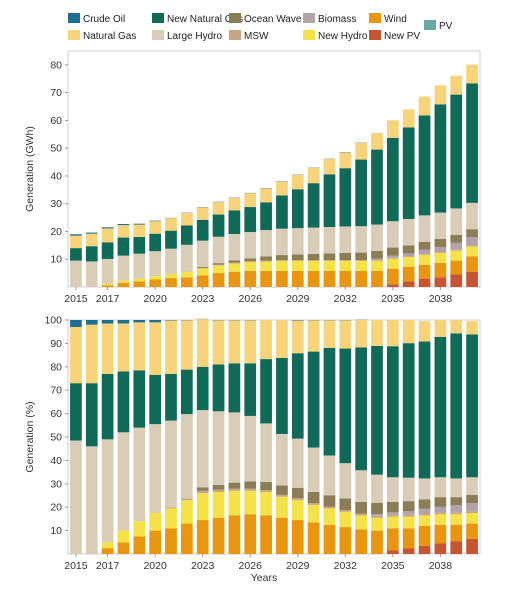 The image size is (521, 601). I want to click on bar-gwh-new-hydro-2026, so click(250, 266).